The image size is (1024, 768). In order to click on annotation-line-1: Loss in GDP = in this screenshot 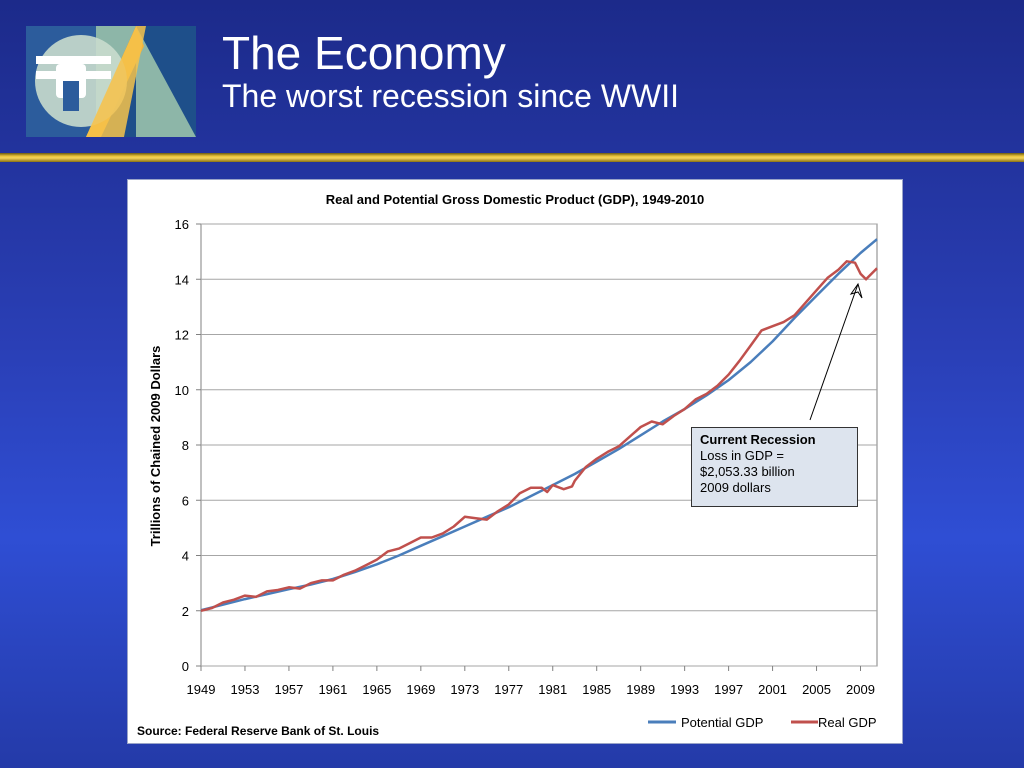, I will do `click(742, 455)`.